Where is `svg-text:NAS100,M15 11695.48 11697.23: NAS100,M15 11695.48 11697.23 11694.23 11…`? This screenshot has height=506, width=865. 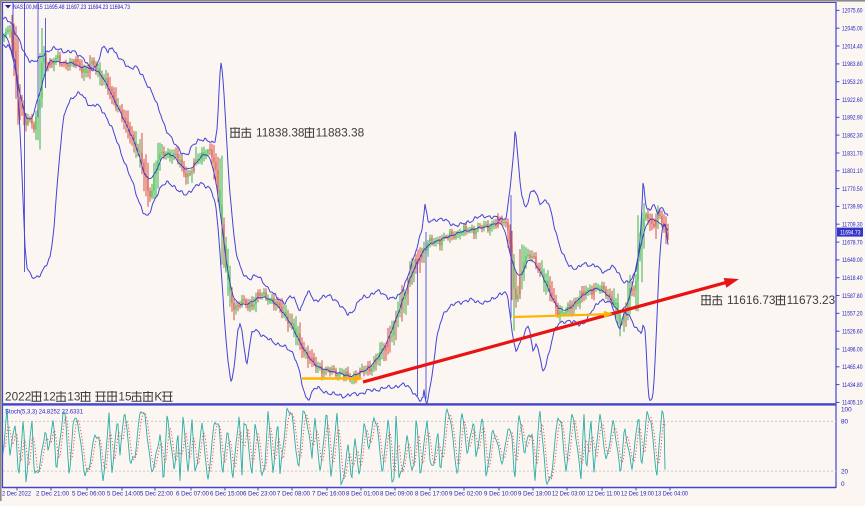
svg-text:NAS100,M15 11695.48 11697.23: NAS100,M15 11695.48 11697.23 11694.23 11… is located at coordinates (71, 7).